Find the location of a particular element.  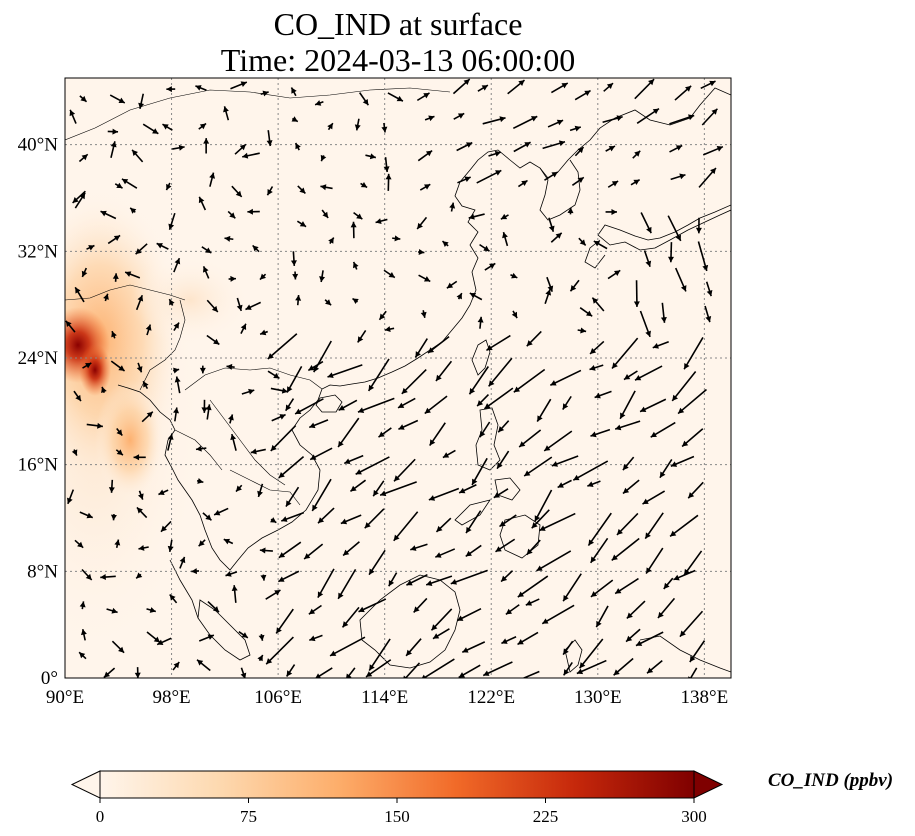

lon-tick-label: 106°E is located at coordinates (278, 697).